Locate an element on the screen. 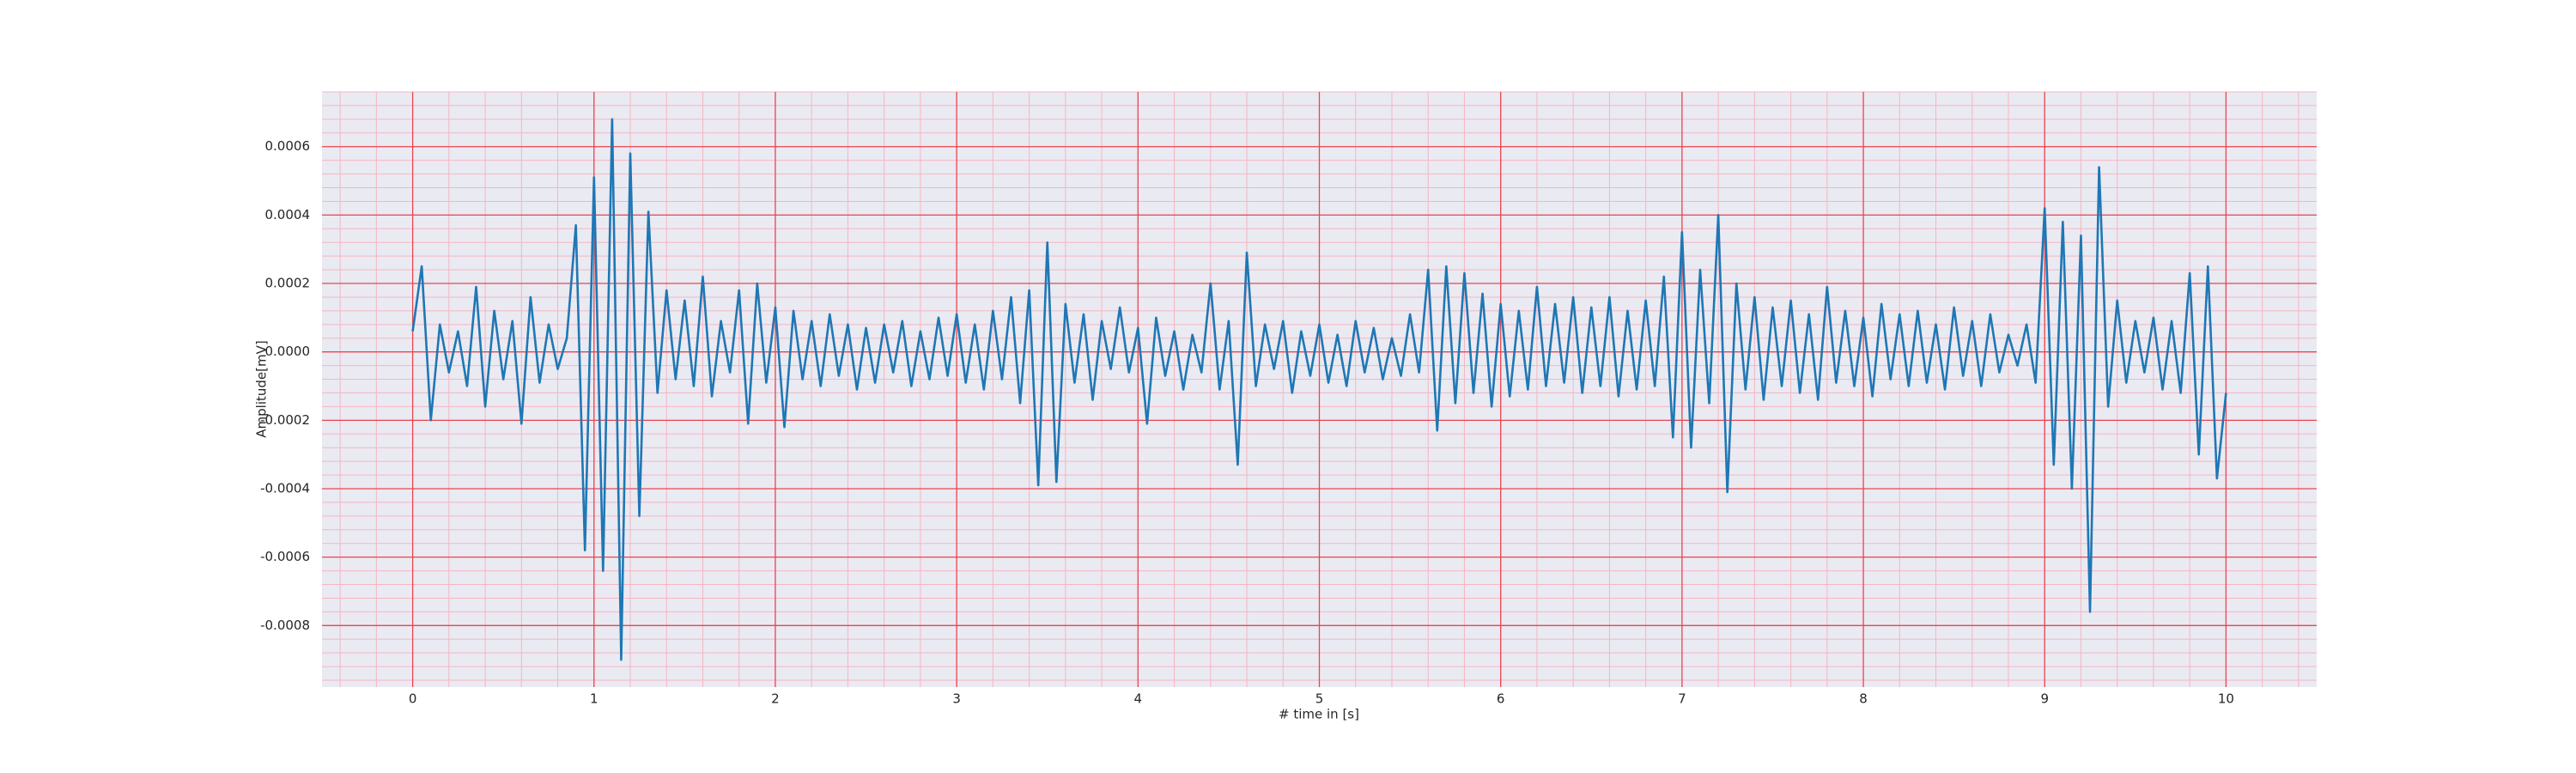  x-tick-label: 4 is located at coordinates (1138, 699).